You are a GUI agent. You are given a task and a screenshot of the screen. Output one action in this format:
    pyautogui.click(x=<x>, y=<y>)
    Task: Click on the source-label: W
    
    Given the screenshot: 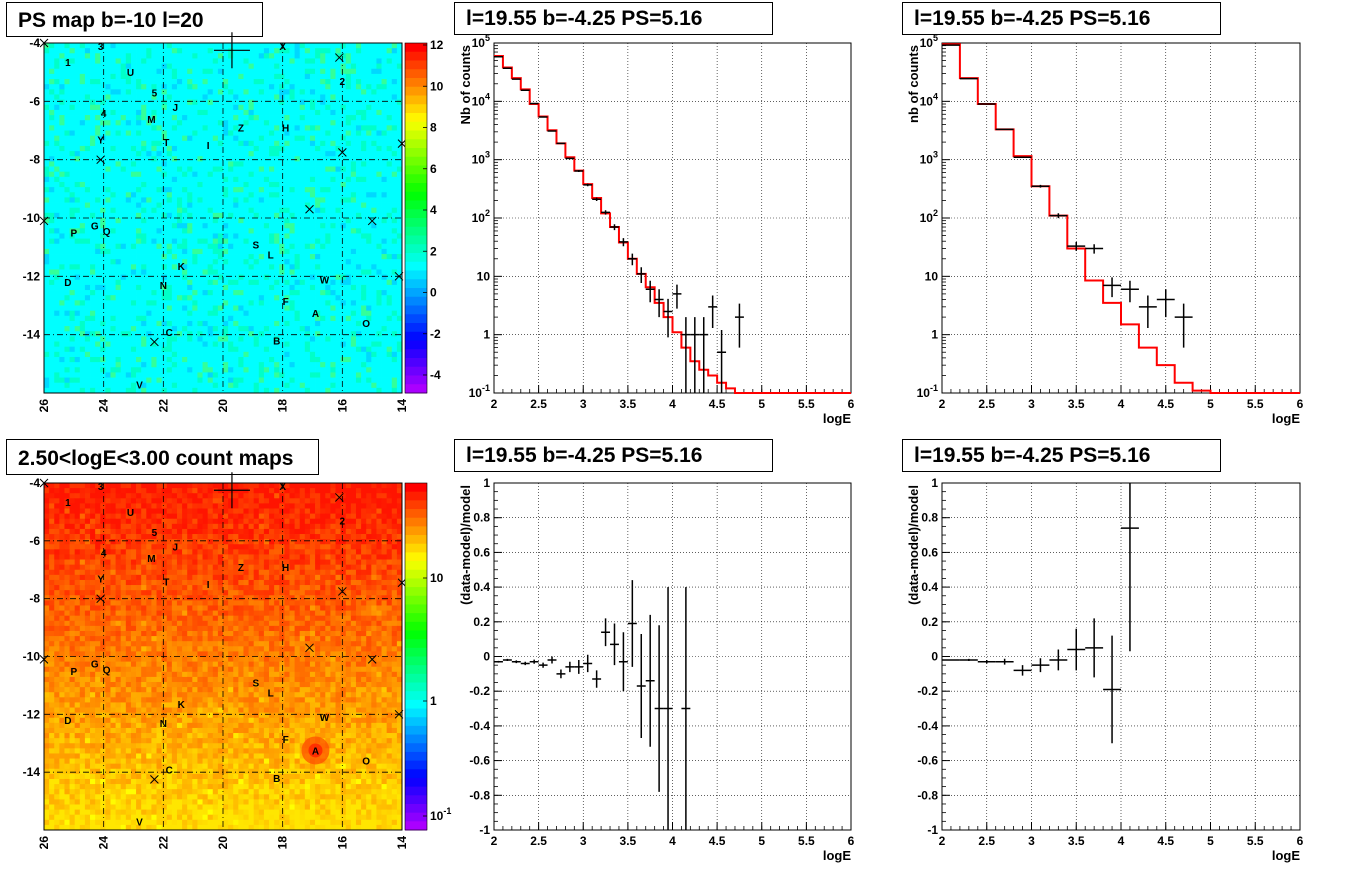 What is the action you would take?
    pyautogui.click(x=325, y=280)
    